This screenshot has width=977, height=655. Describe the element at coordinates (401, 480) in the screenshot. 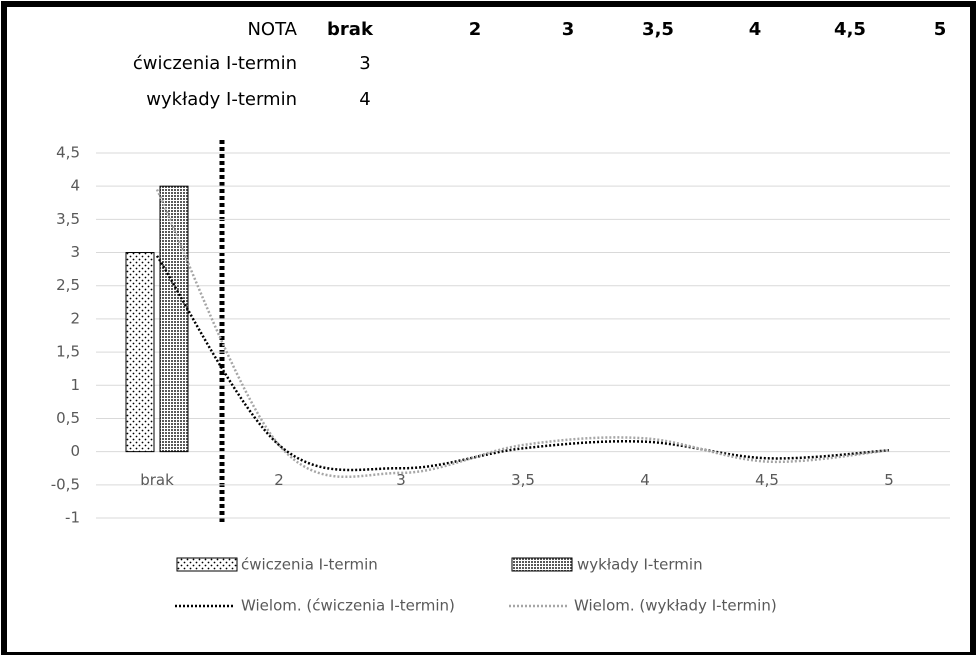

I see `x-tick-label: 3` at that location.